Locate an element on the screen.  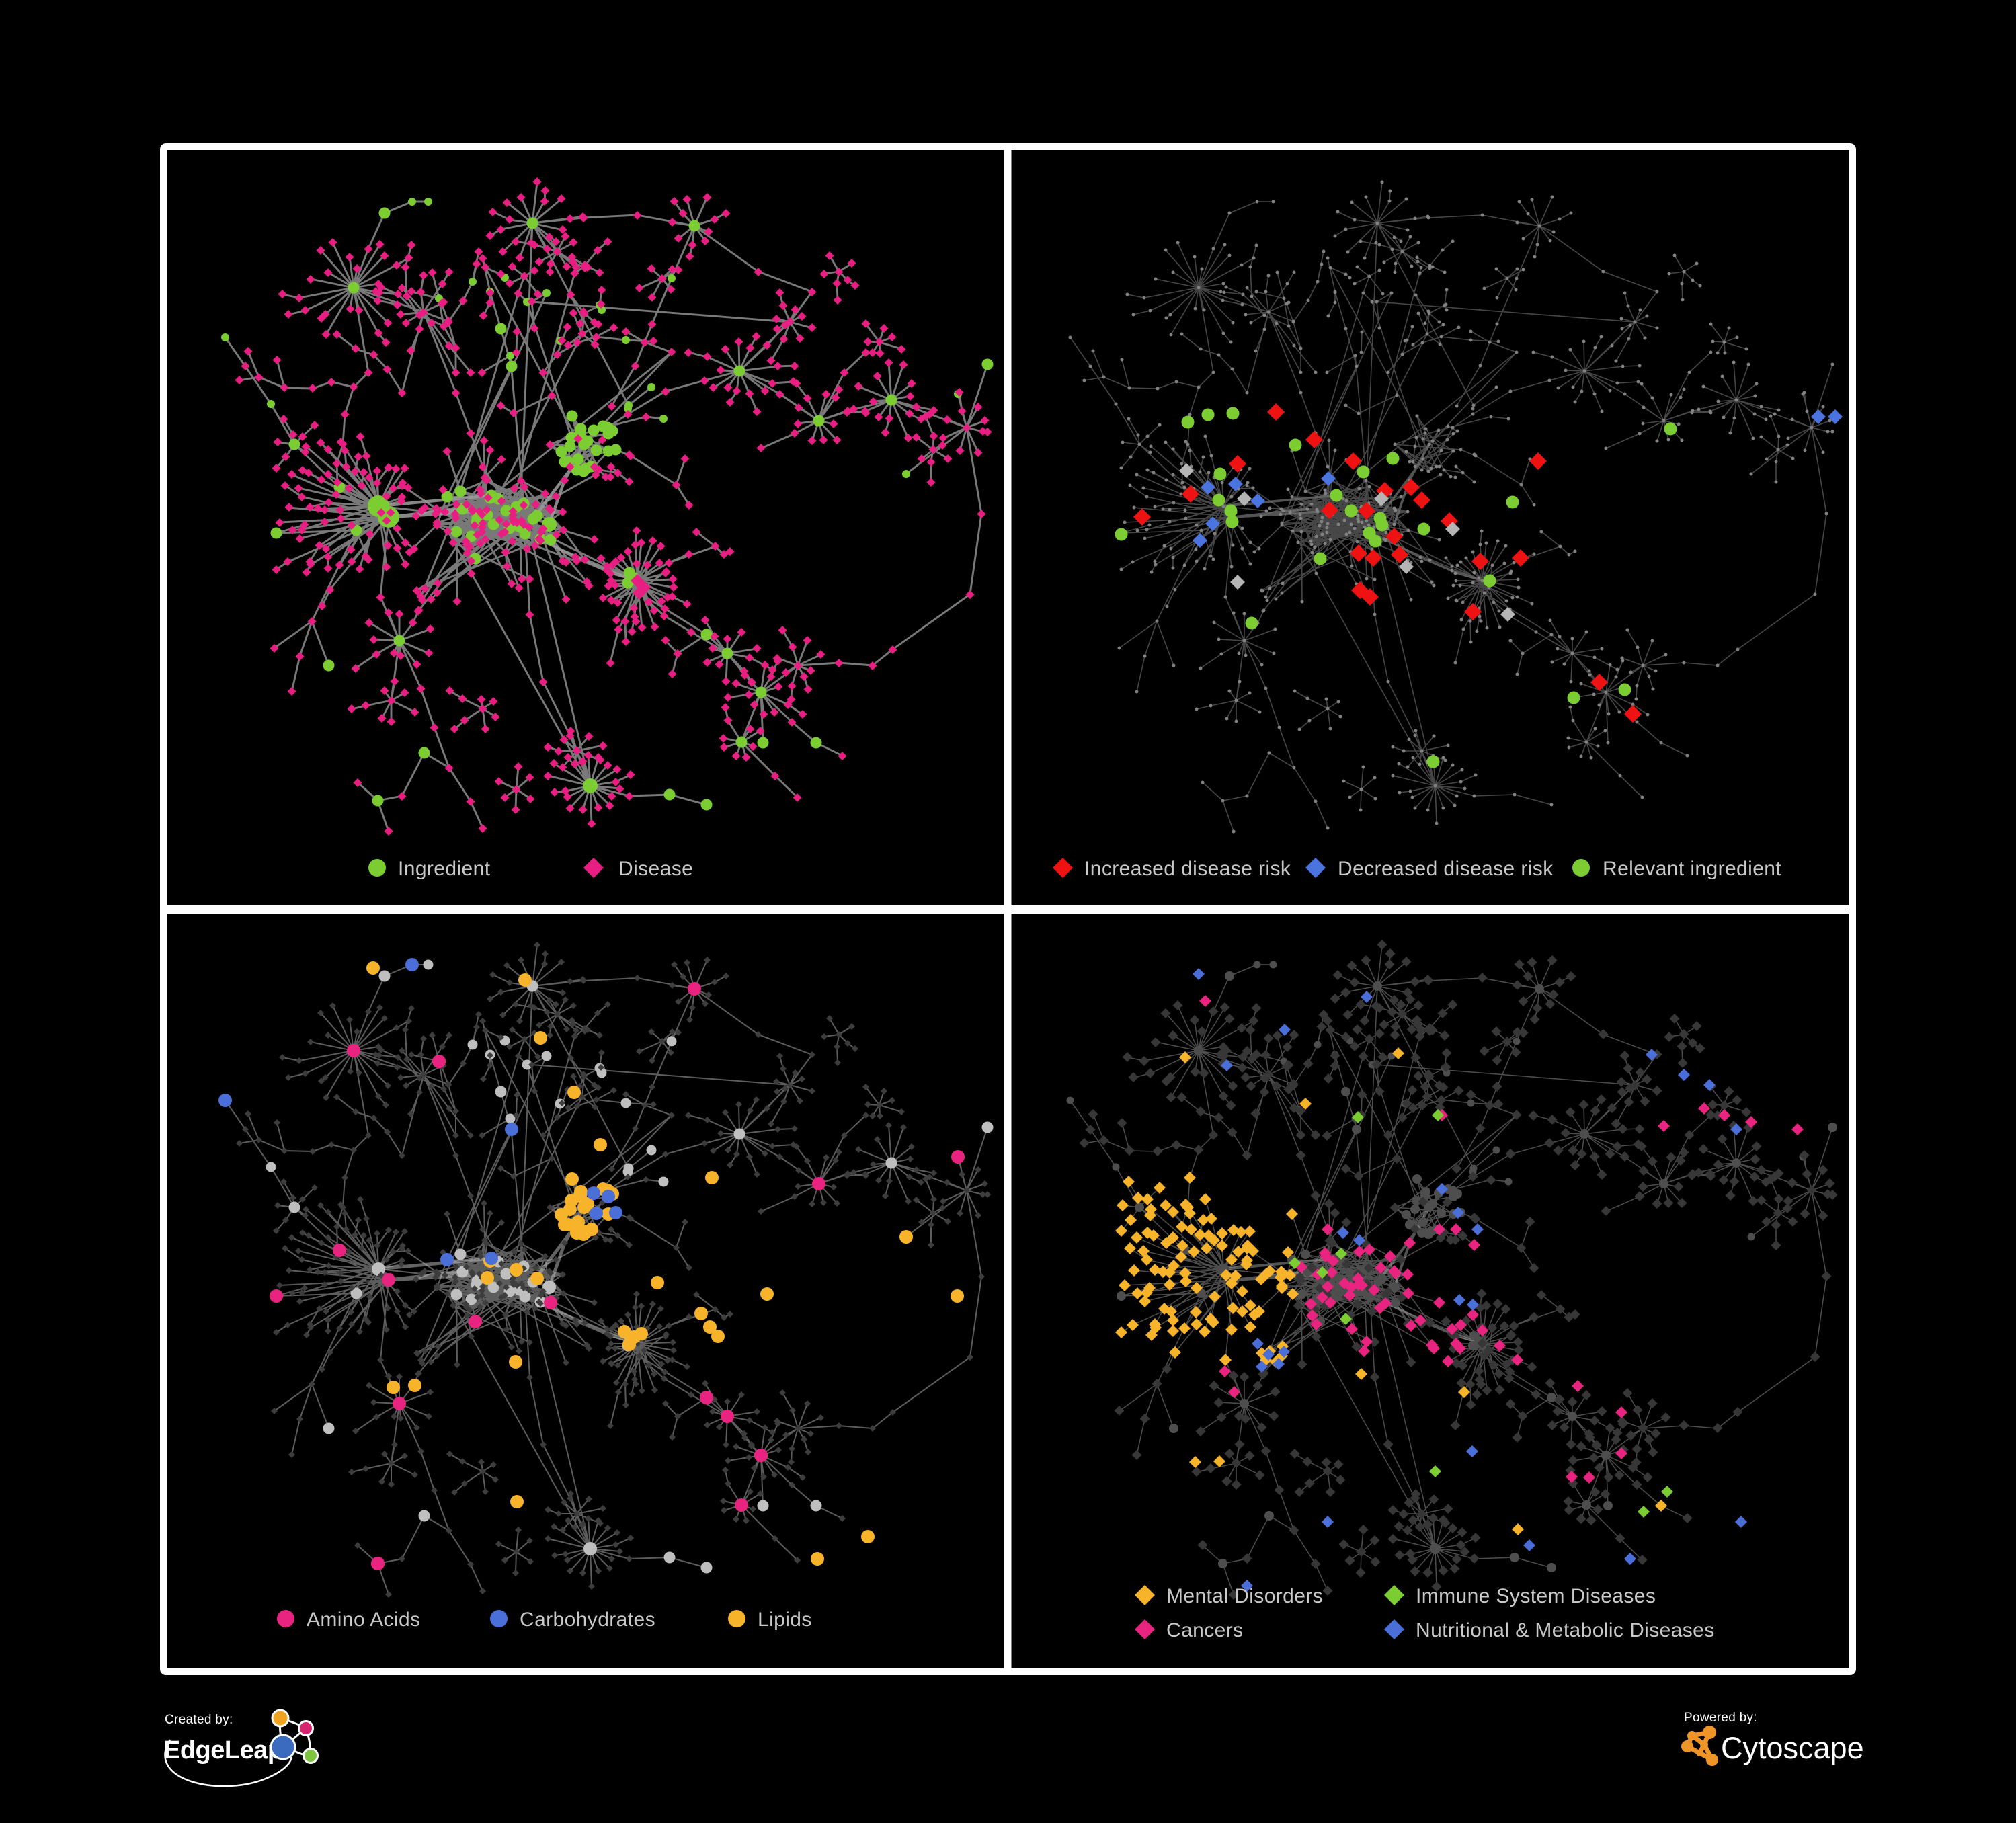
svg-text:Nutritional & Metabolic Diseas: Nutritional & Metabolic Diseases is located at coordinates (1565, 1630).